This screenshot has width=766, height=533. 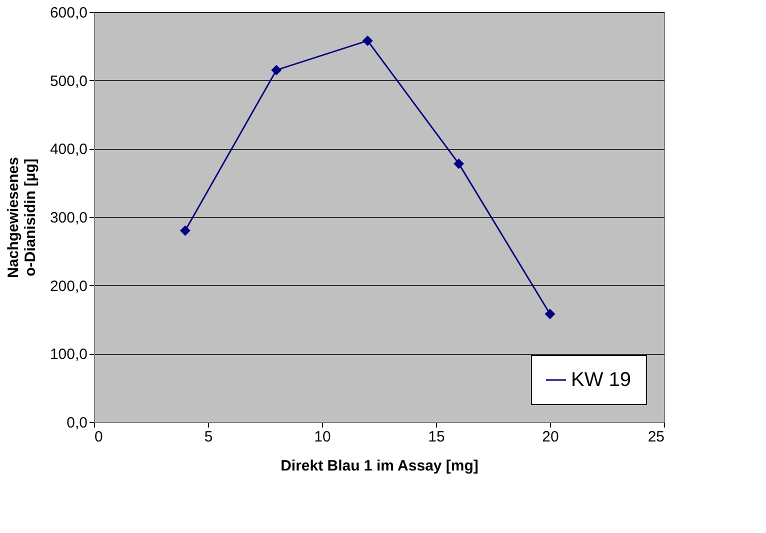 I want to click on y-tick-label: 600,0, so click(x=69, y=13).